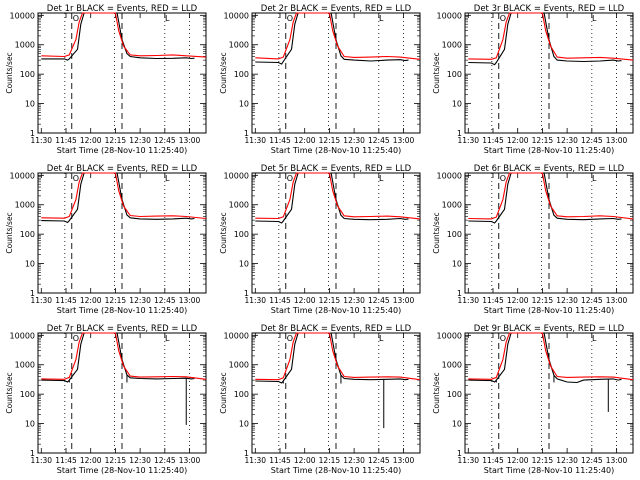 This screenshot has height=480, width=640. Describe the element at coordinates (549, 9) in the screenshot. I see `panel-title: Det 3r BLACK = Events, RED = LLD` at that location.